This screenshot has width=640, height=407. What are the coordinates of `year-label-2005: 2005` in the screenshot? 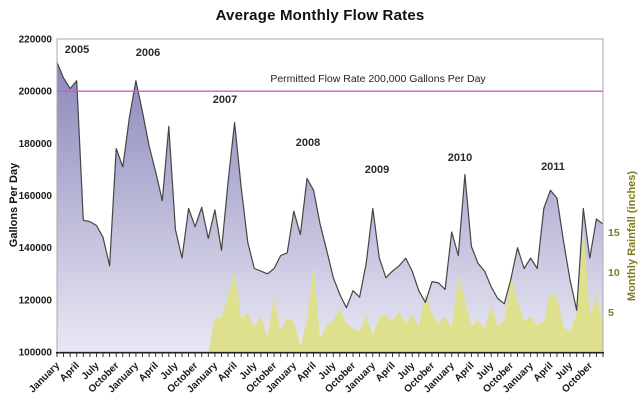 It's located at (77, 50).